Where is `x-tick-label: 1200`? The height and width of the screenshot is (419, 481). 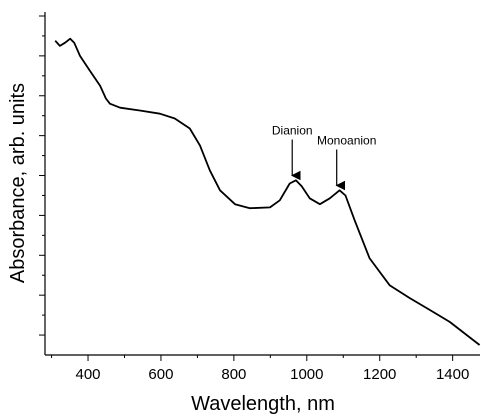 x-tick-label: 1200 is located at coordinates (379, 374).